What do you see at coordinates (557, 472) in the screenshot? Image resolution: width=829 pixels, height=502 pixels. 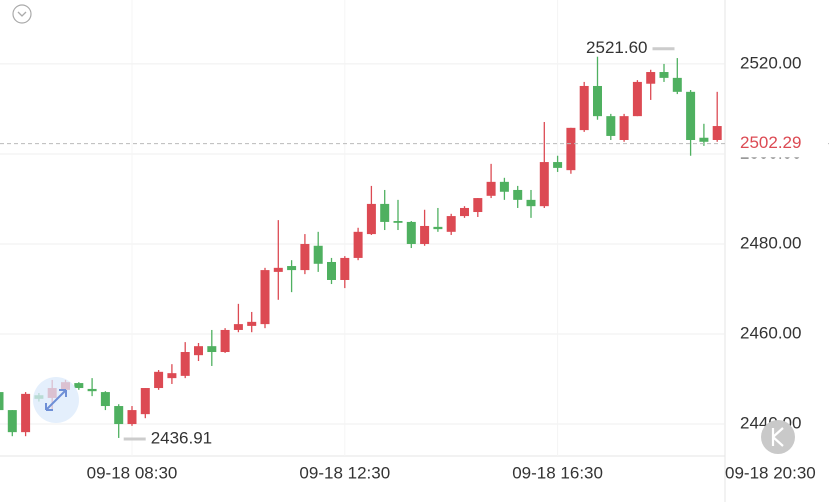 I see `x-tick-label: 09-18 16:30` at bounding box center [557, 472].